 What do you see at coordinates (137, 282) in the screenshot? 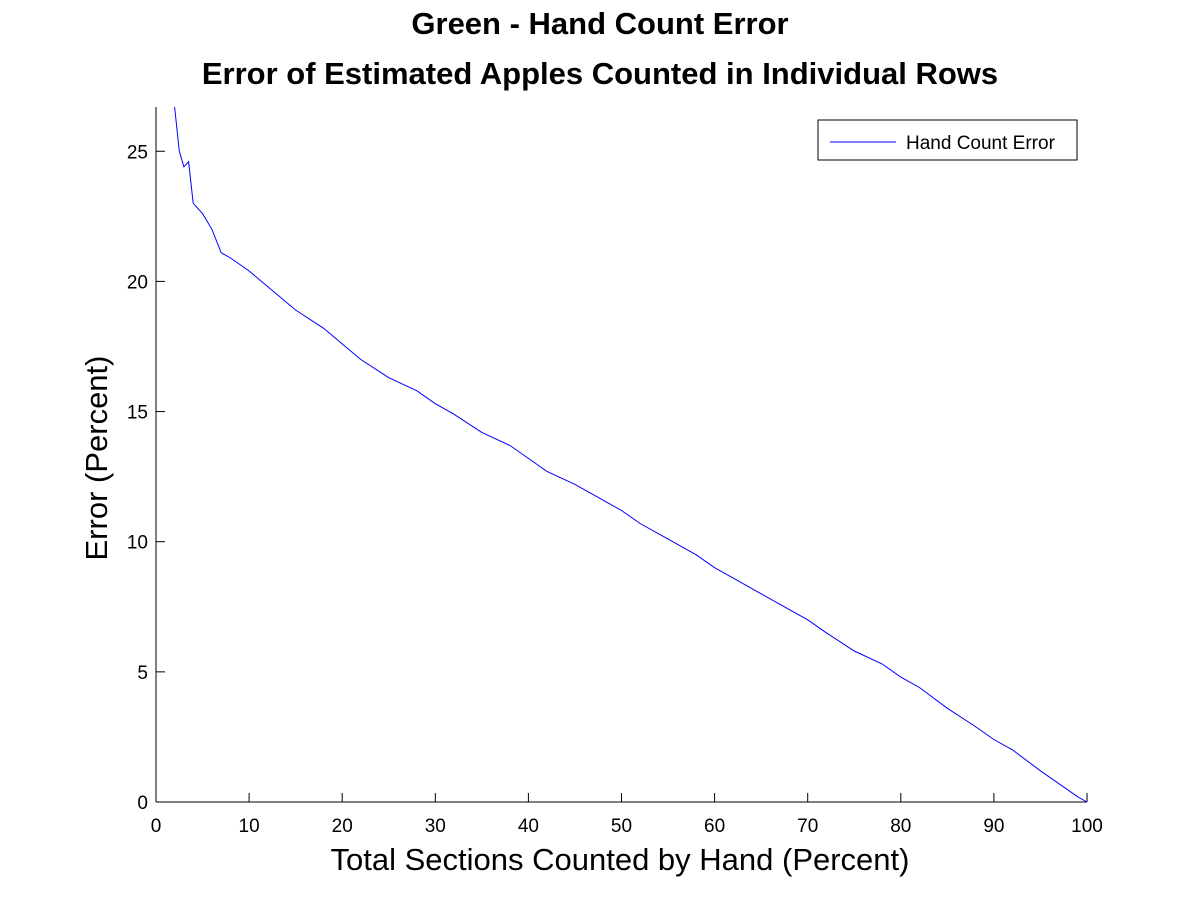
I see `y-tick-label: 20` at bounding box center [137, 282].